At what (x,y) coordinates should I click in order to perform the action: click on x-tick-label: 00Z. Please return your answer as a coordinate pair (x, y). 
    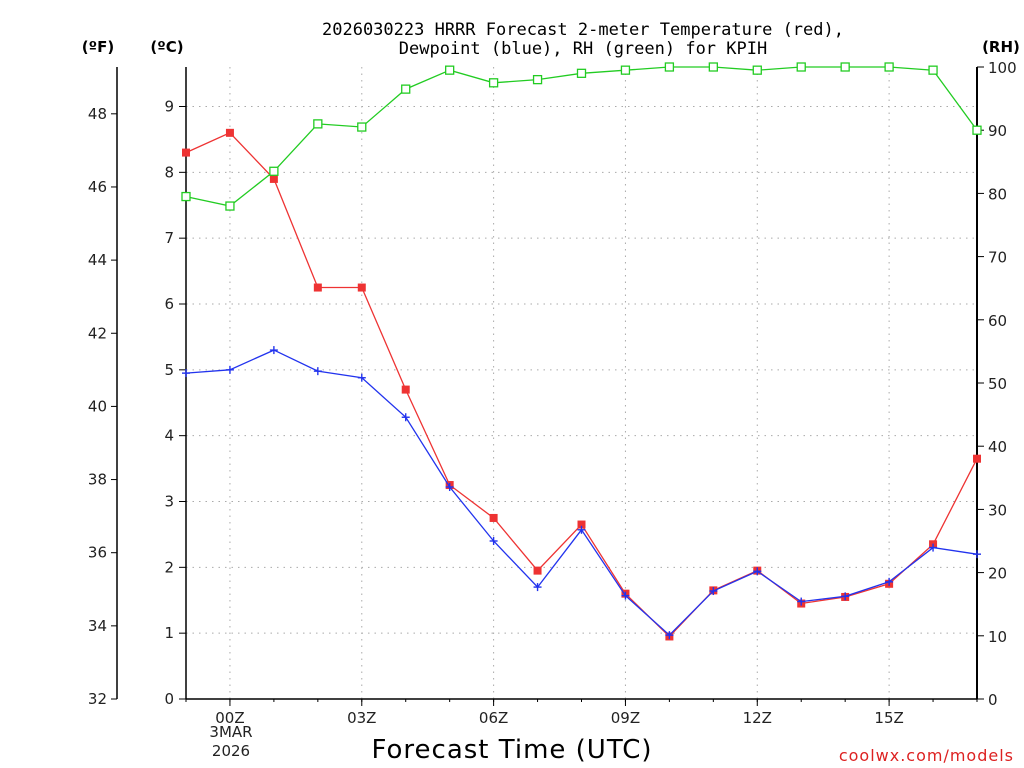
    Looking at the image, I should click on (229, 718).